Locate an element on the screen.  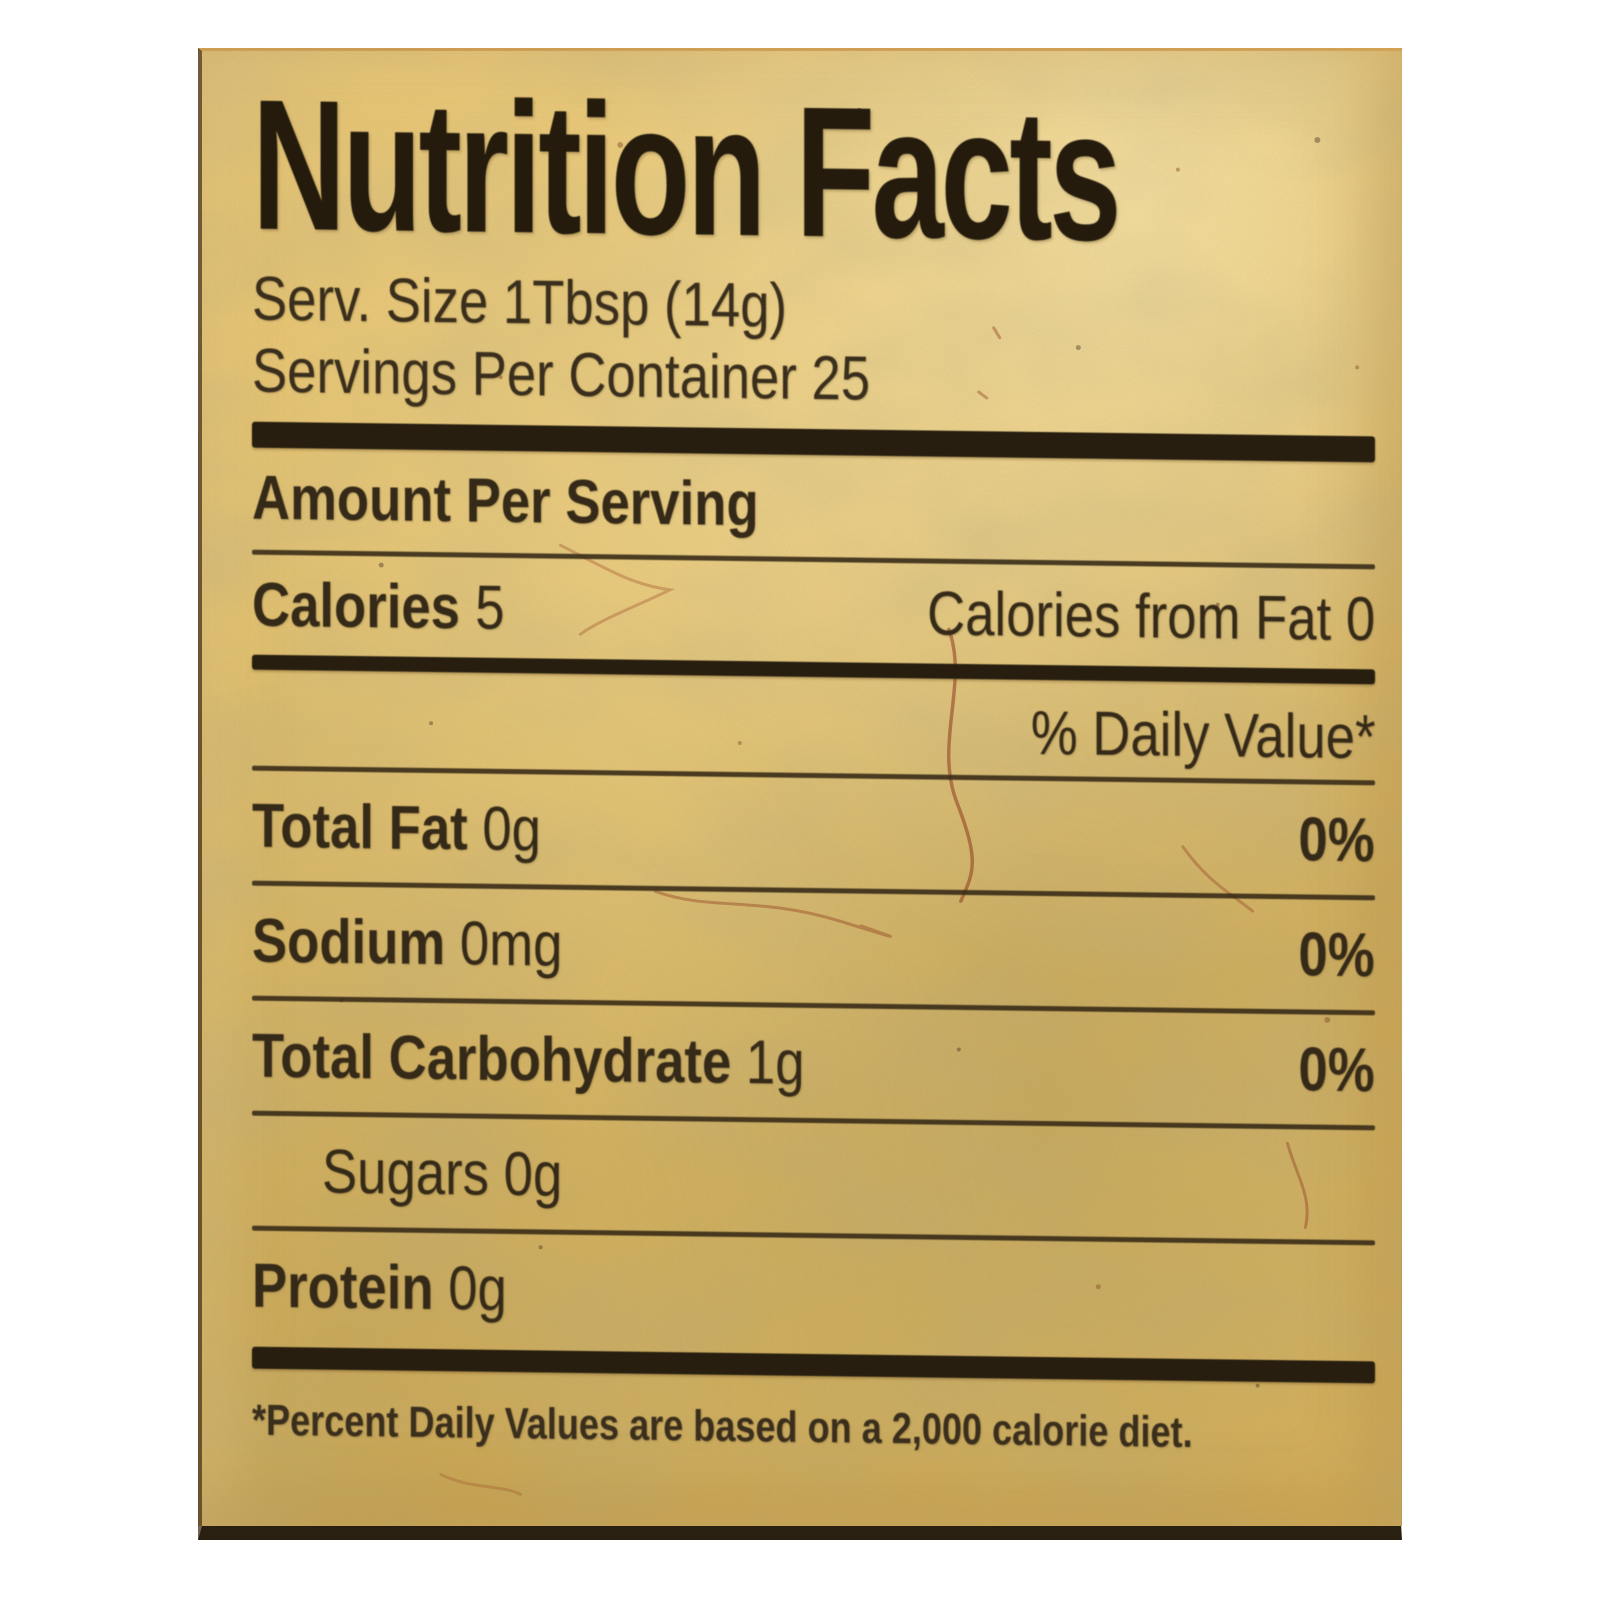
calories-row: Calories 5 Calories from Fat 0 is located at coordinates (813, 613).